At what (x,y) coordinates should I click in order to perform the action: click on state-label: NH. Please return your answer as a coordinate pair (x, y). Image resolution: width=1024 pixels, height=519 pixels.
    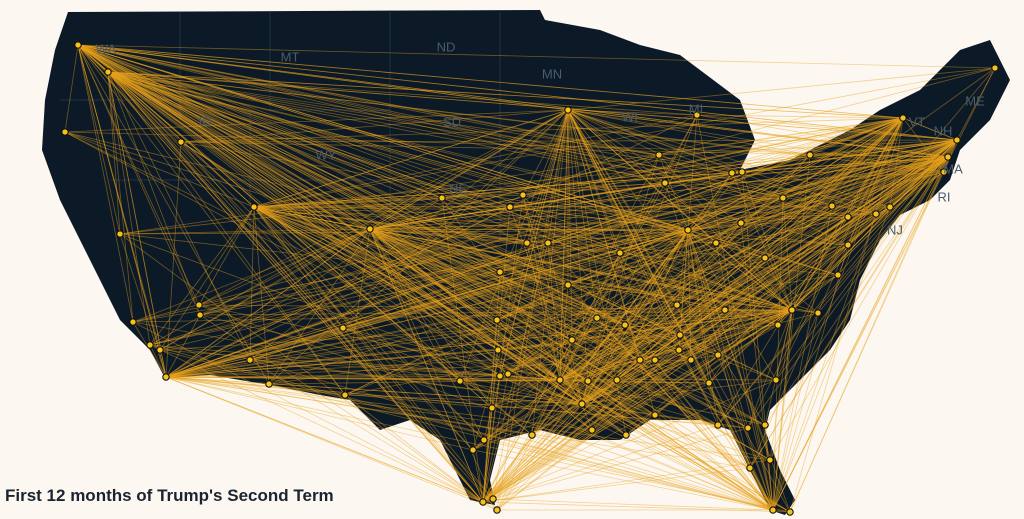
    Looking at the image, I should click on (943, 130).